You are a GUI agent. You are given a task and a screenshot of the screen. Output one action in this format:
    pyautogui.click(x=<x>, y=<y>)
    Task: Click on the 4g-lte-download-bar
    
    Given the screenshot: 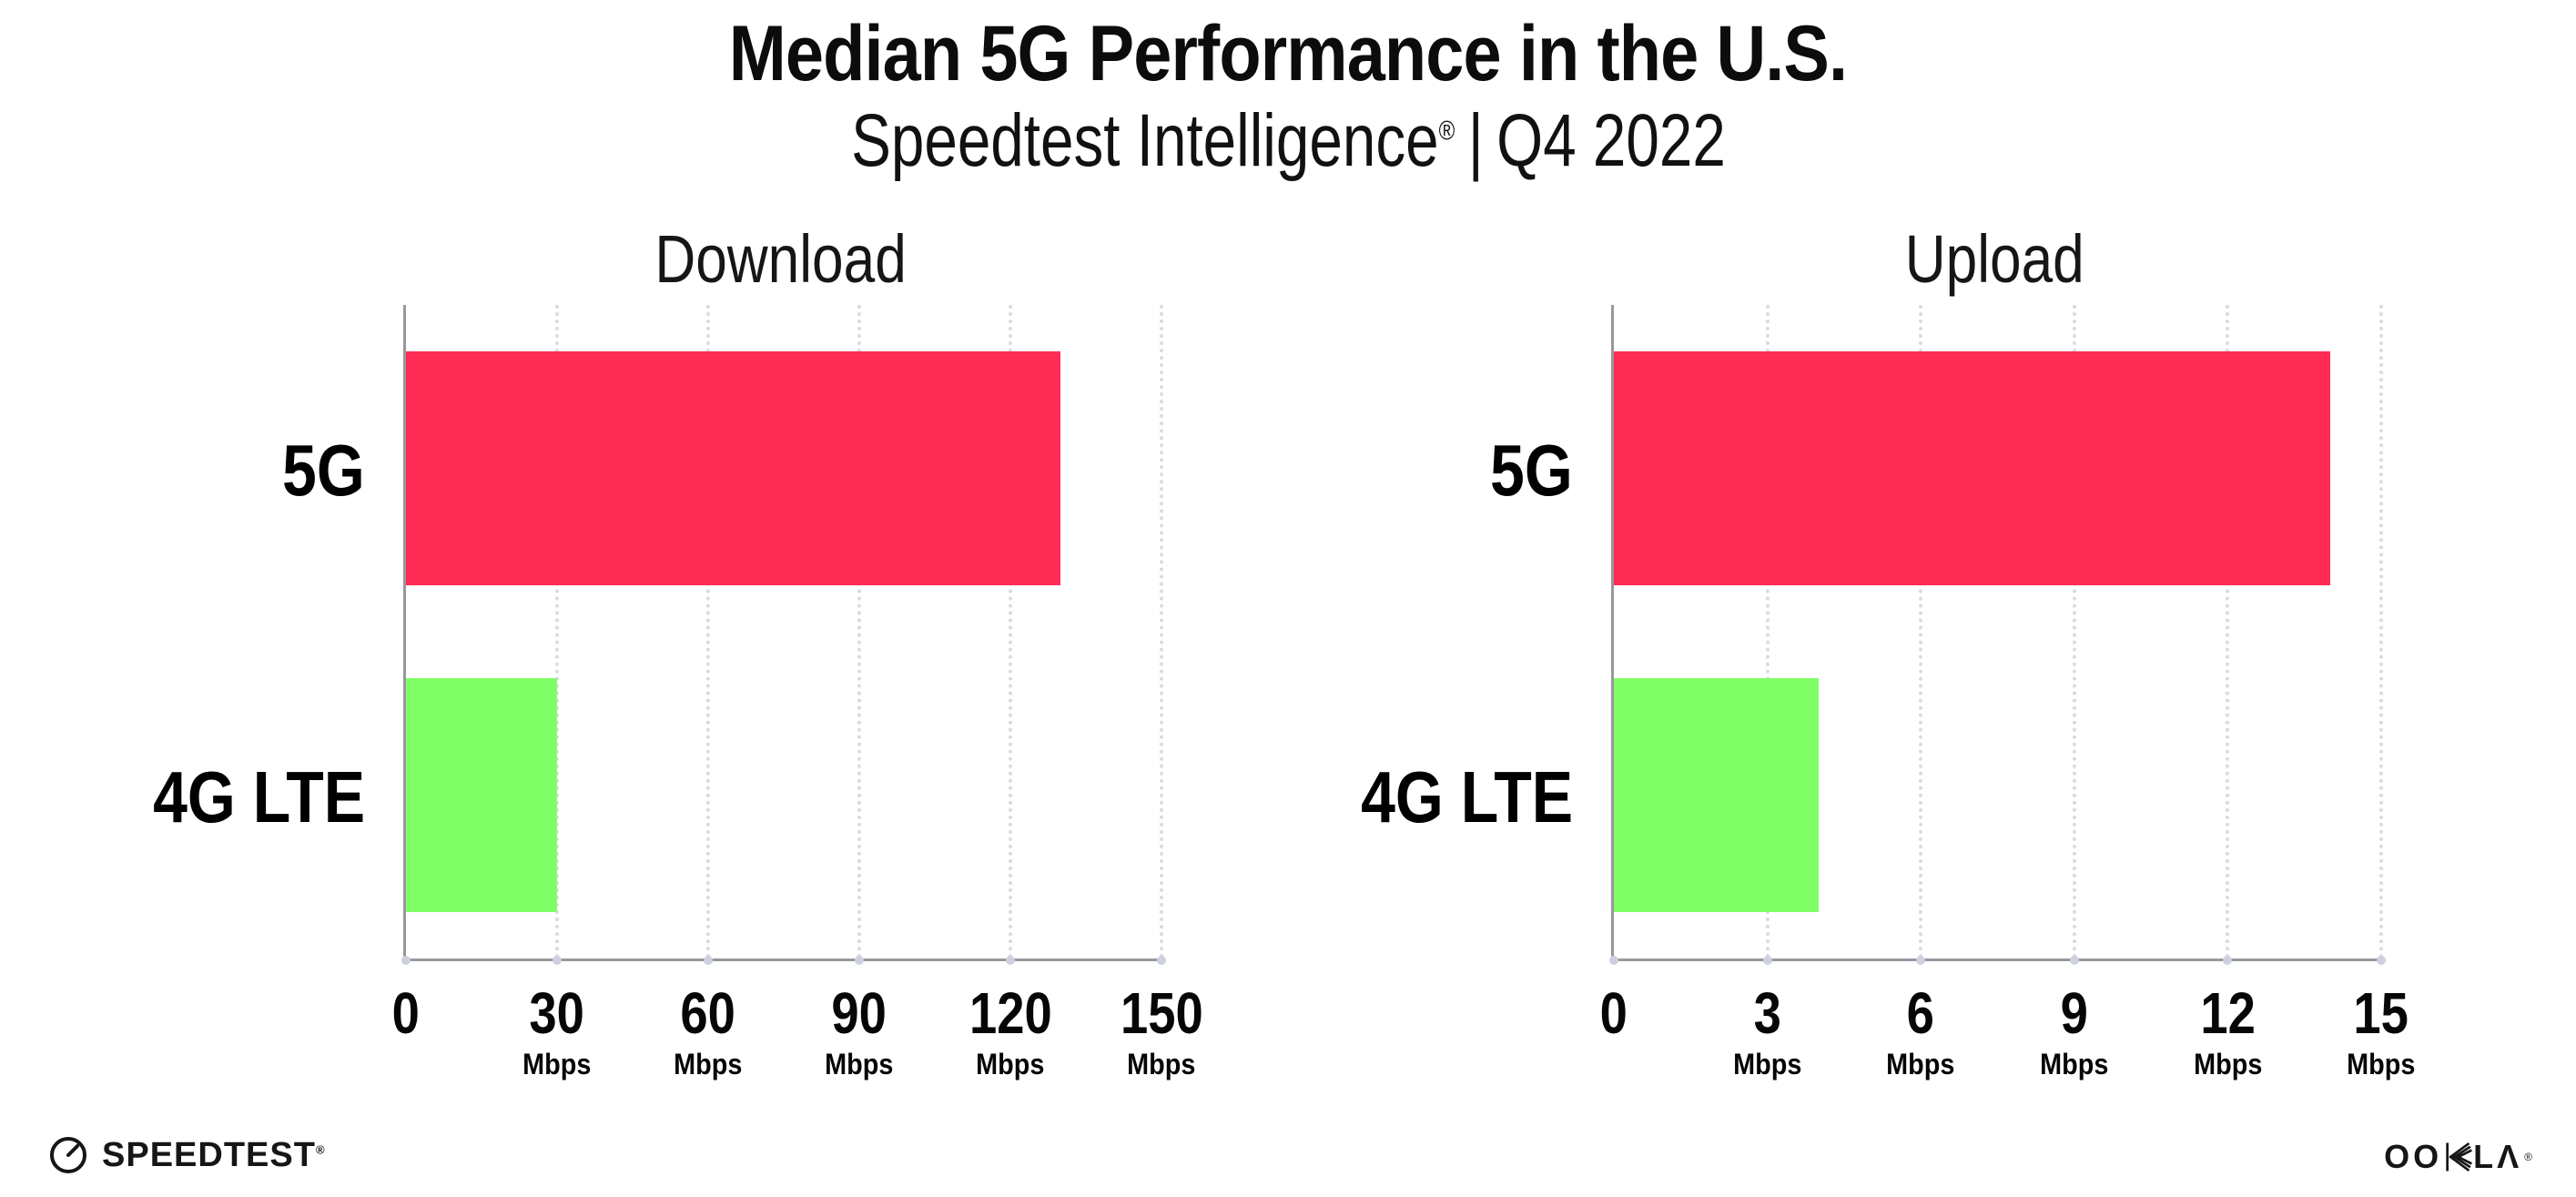 What is the action you would take?
    pyautogui.click(x=481, y=795)
    